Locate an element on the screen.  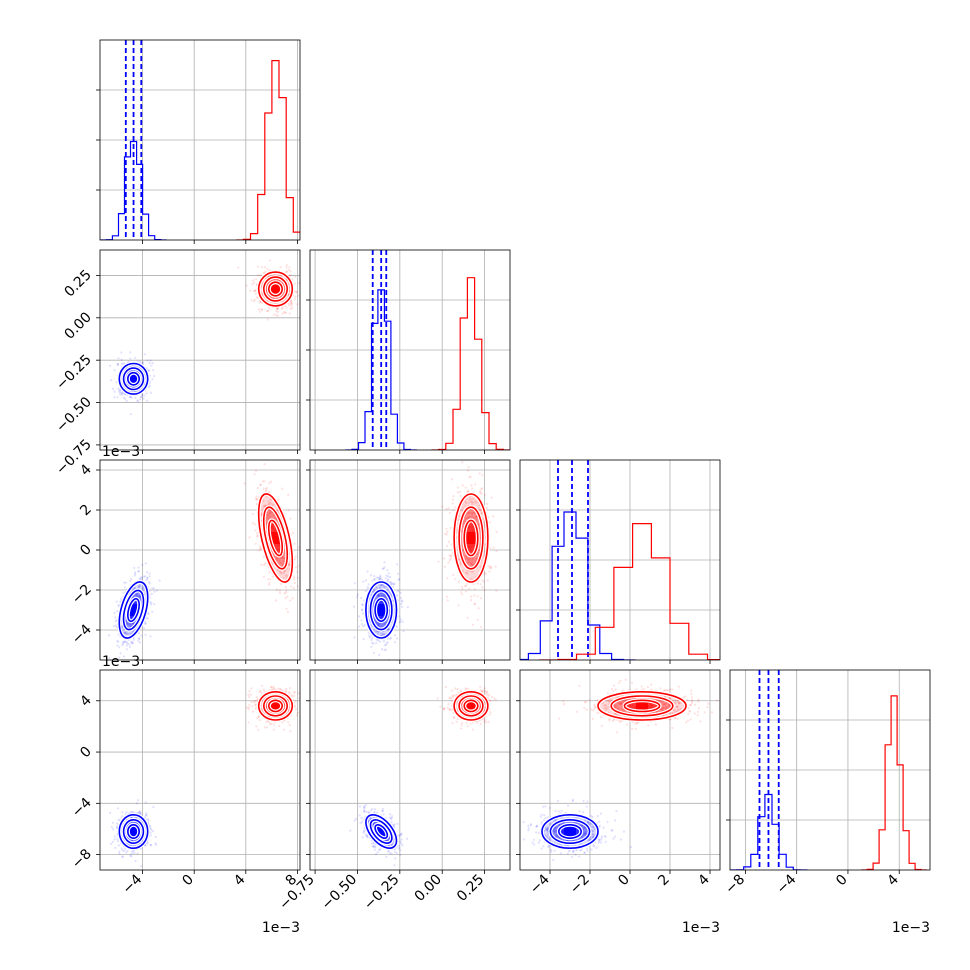
panel-3-2: −4 −2 0 2 4 1e−3 is located at coordinates (618, 802).